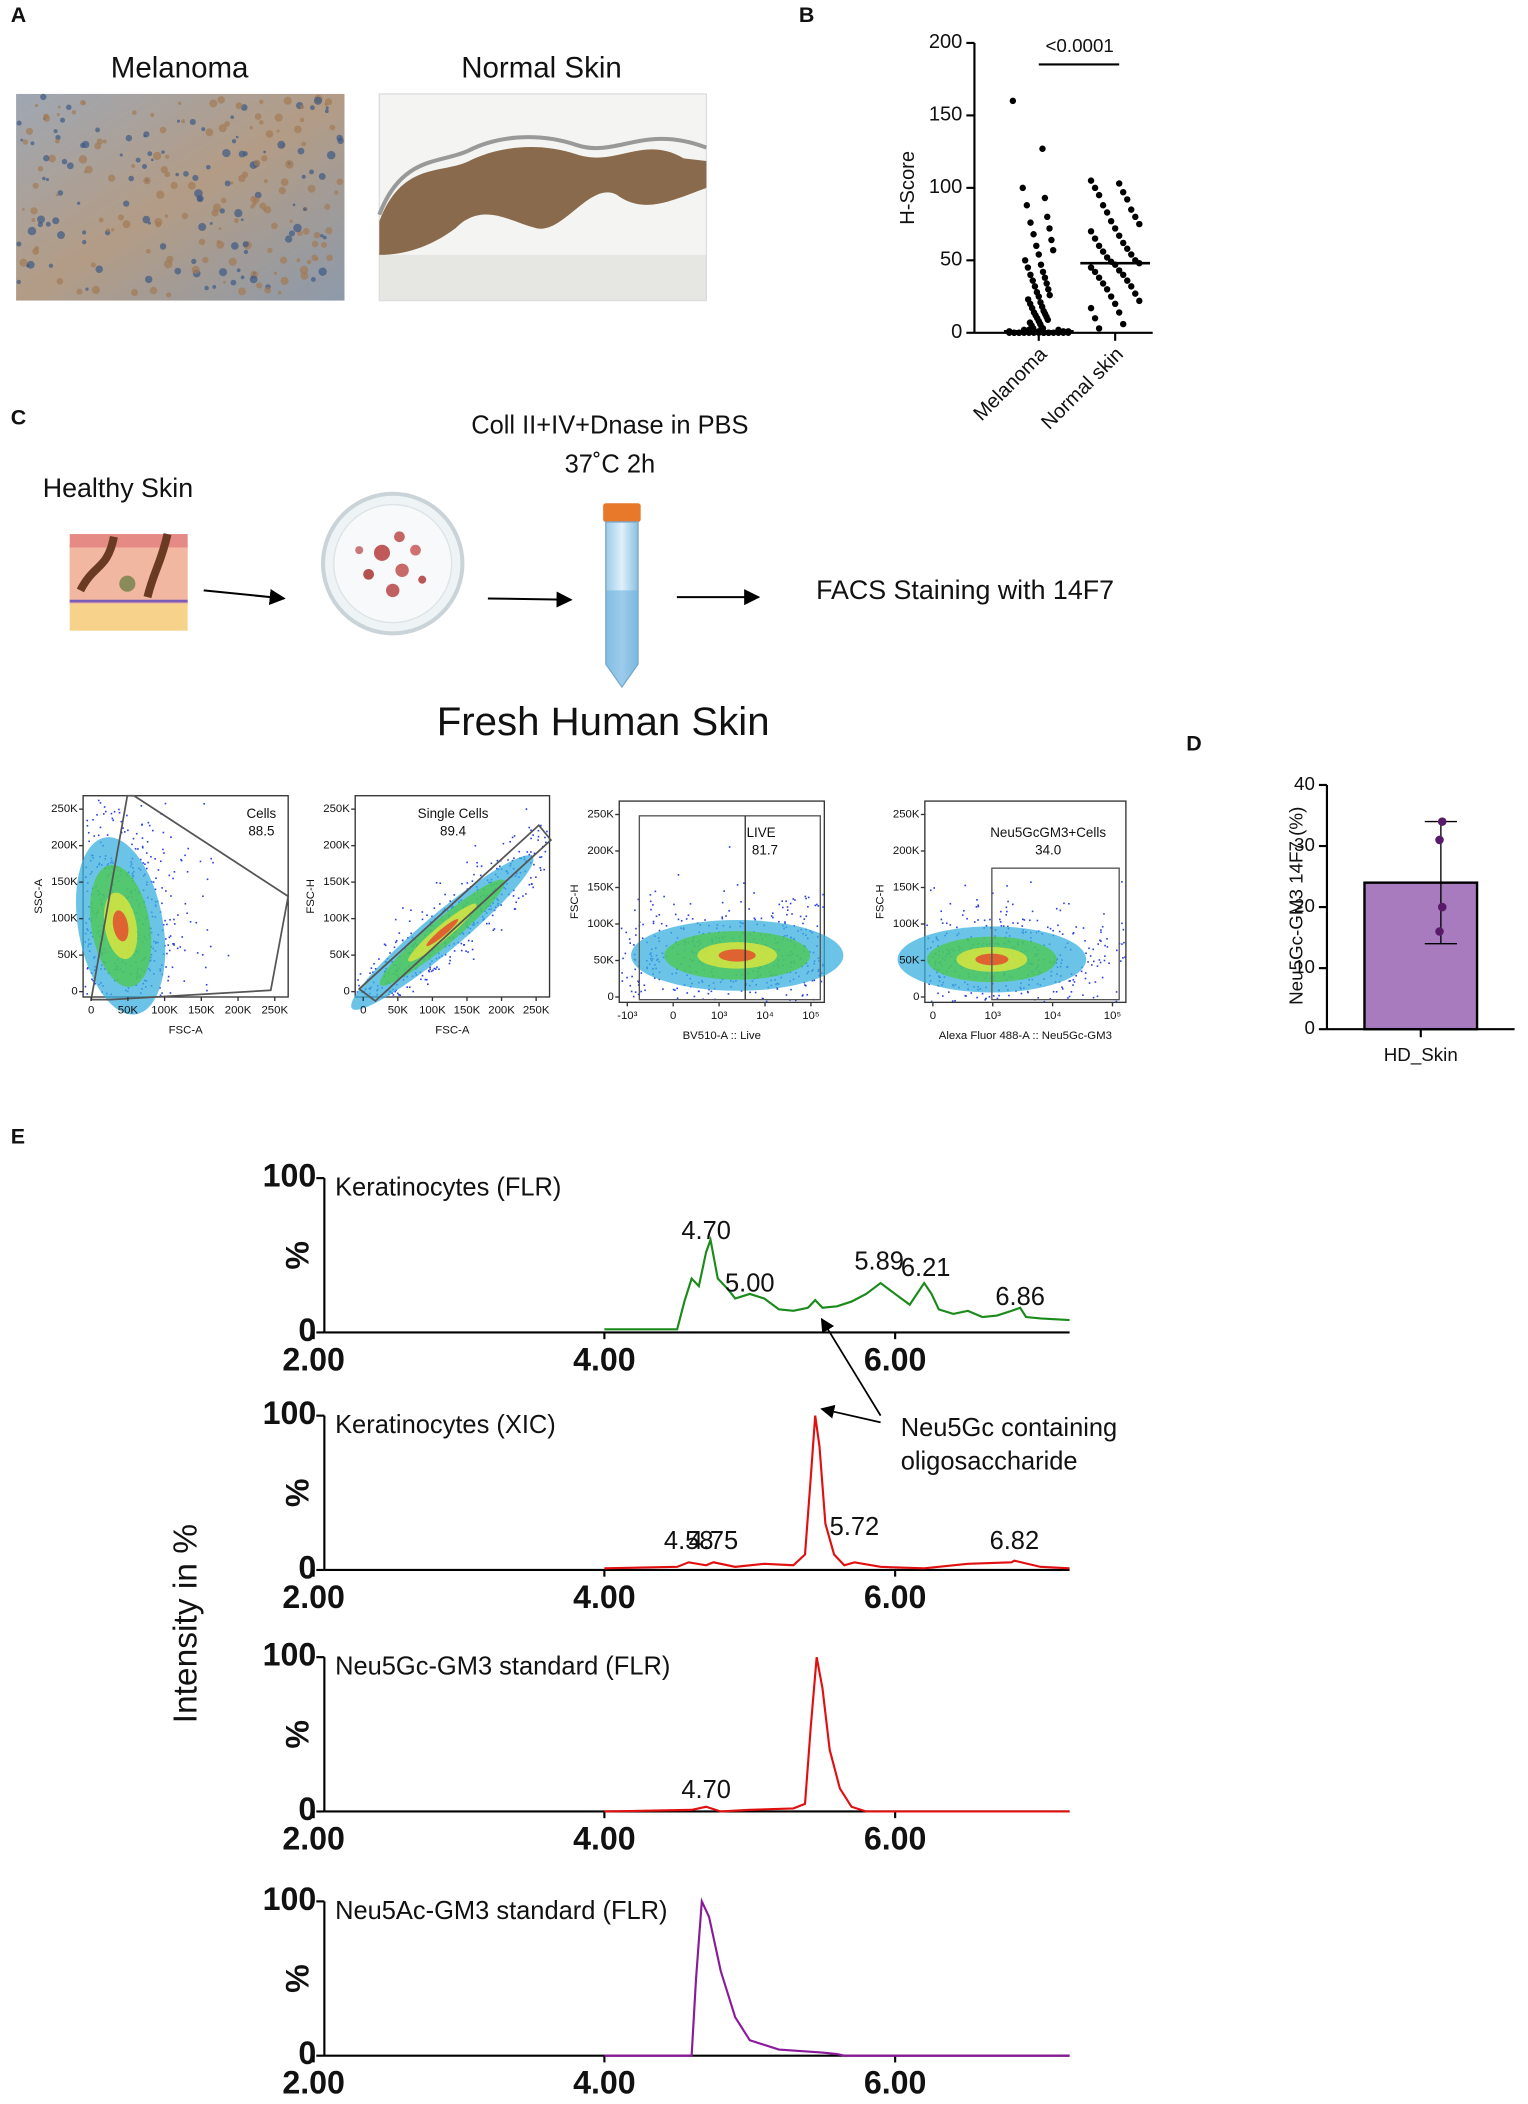 The height and width of the screenshot is (2104, 1528). Describe the element at coordinates (1025, 1036) in the screenshot. I see `x-axis-label: Alexa Fluor 488-A :: Neu5Gc-GM3` at that location.